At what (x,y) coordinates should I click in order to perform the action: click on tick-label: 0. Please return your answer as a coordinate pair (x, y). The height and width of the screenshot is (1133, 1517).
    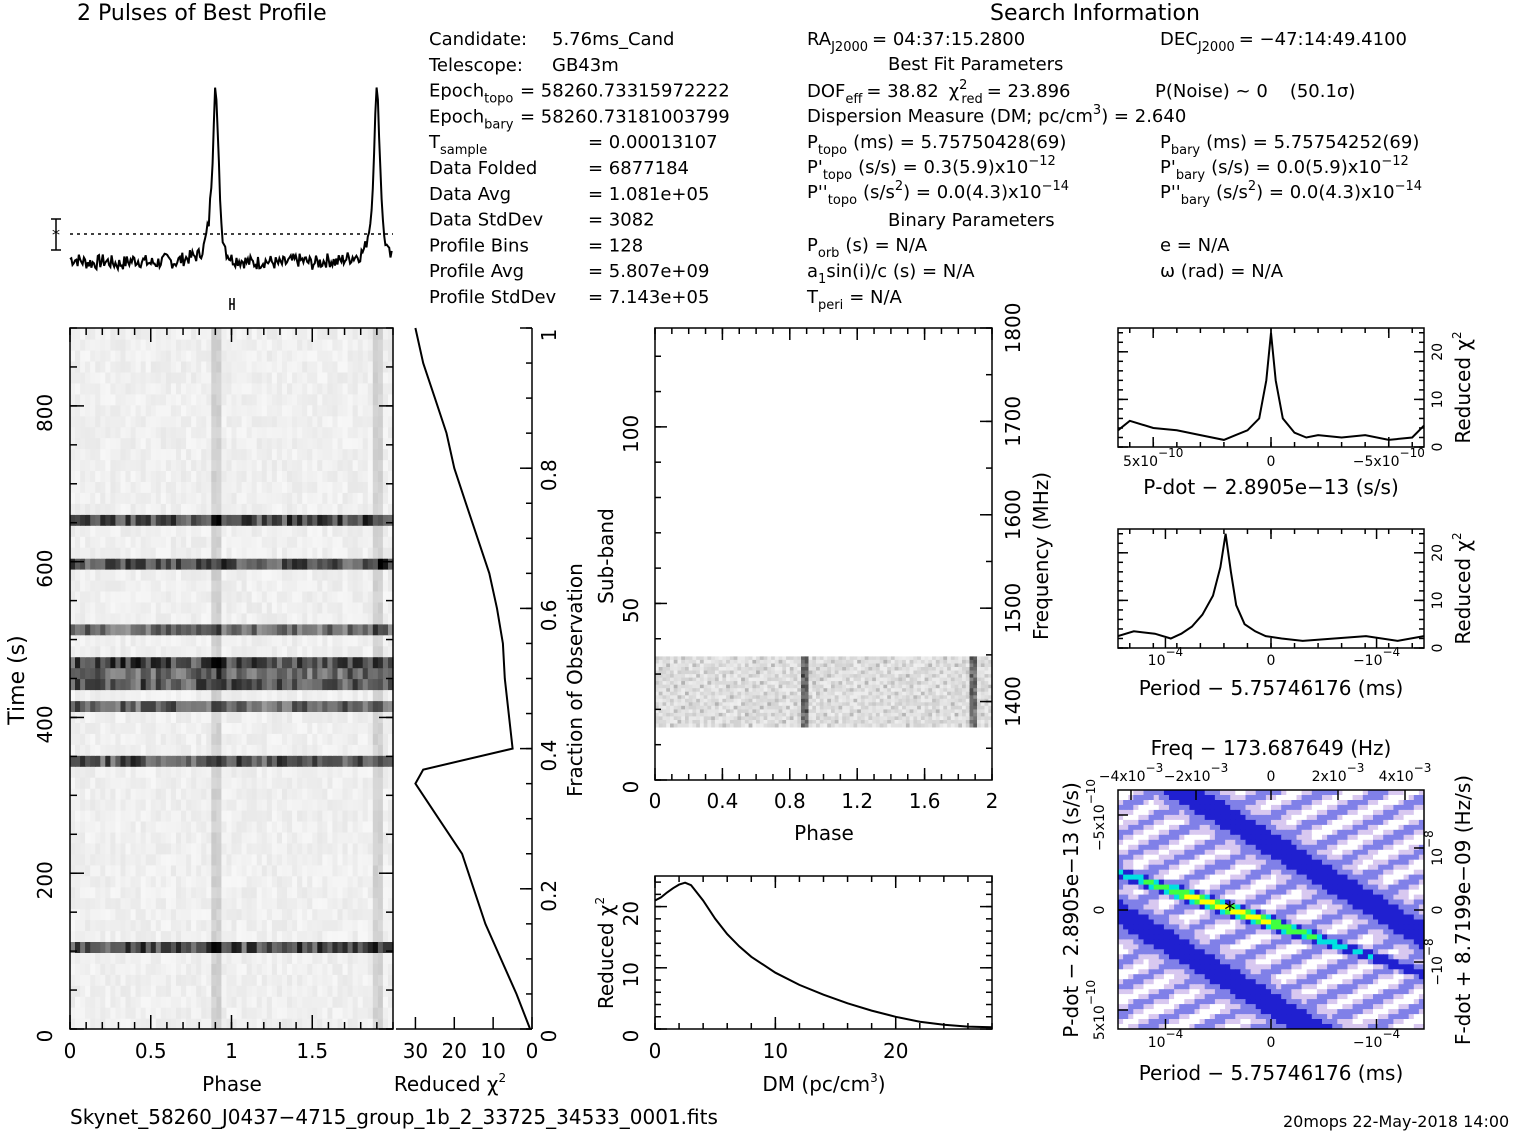
    Looking at the image, I should click on (45, 1036).